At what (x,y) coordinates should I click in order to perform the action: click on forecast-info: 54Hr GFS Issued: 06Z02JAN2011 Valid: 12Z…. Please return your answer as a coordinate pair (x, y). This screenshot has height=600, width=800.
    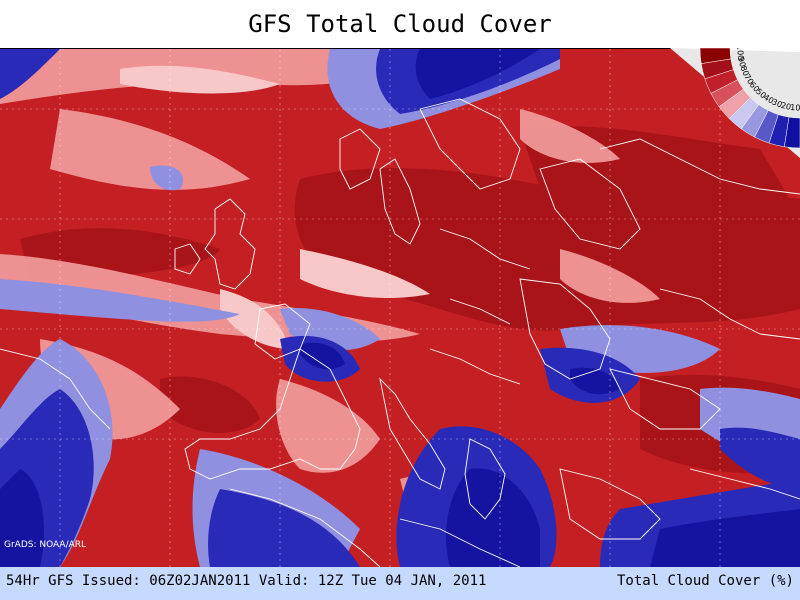
    Looking at the image, I should click on (246, 581).